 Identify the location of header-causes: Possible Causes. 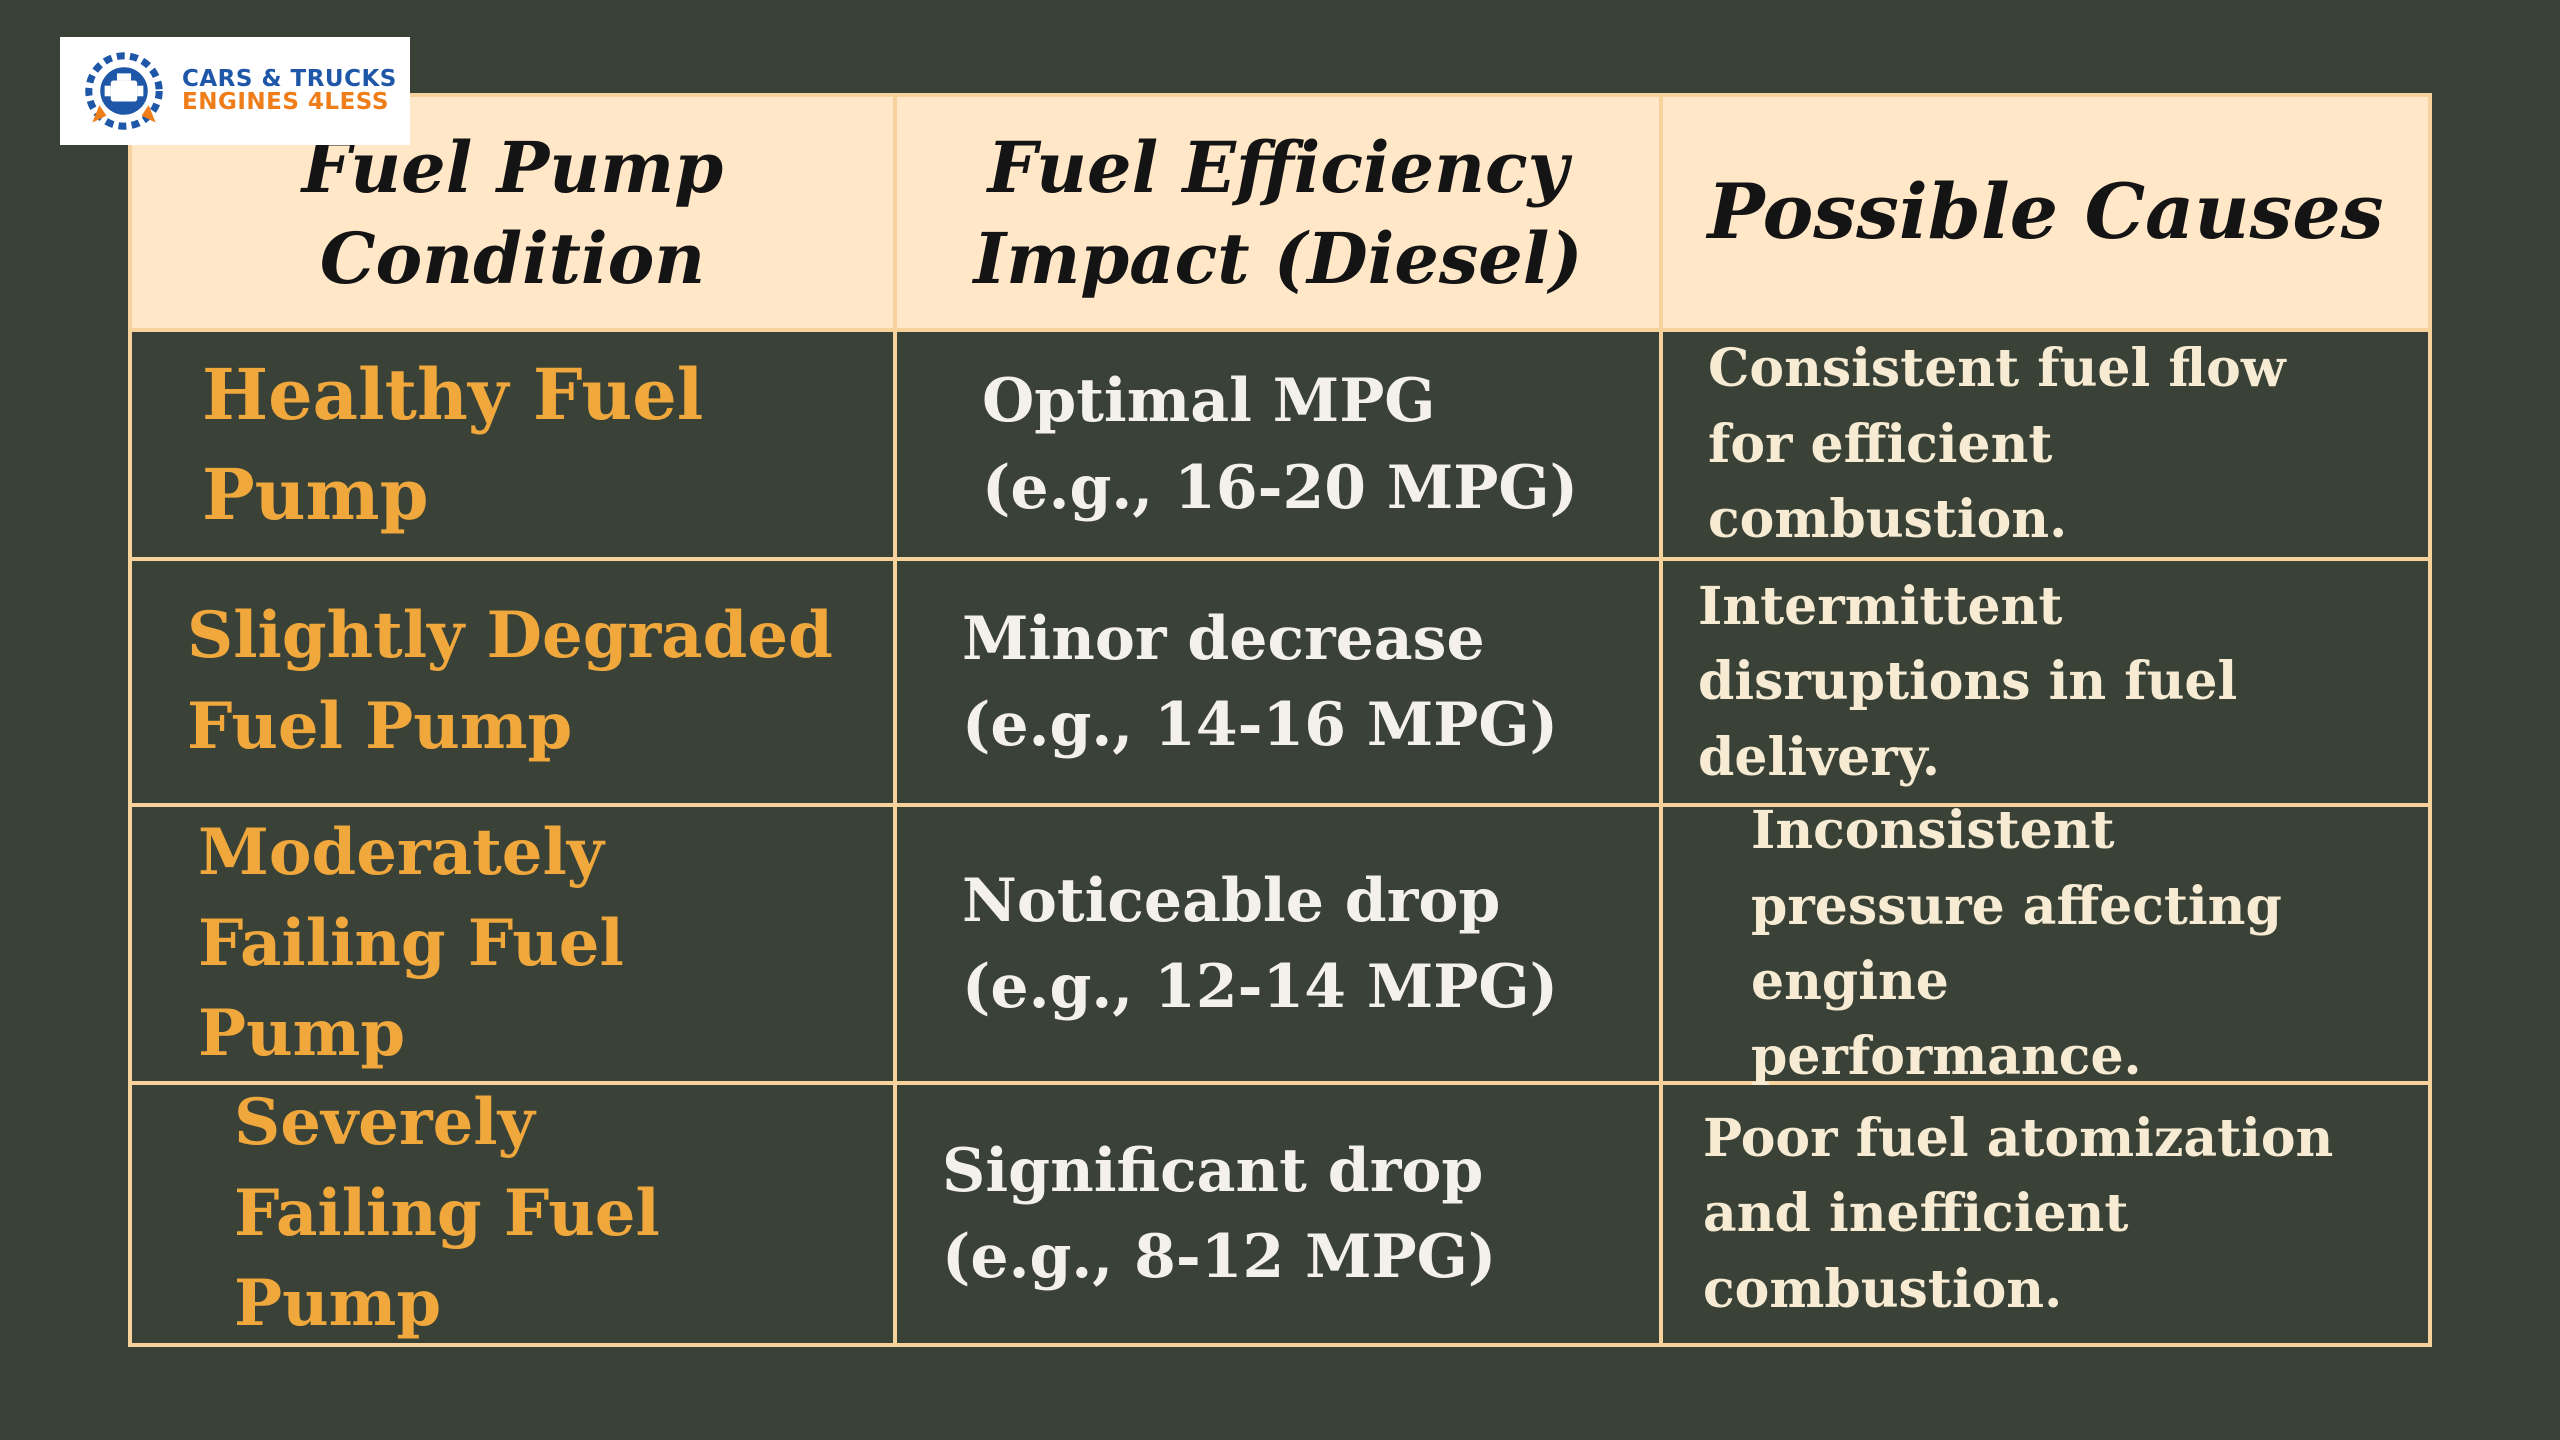
(2045, 214).